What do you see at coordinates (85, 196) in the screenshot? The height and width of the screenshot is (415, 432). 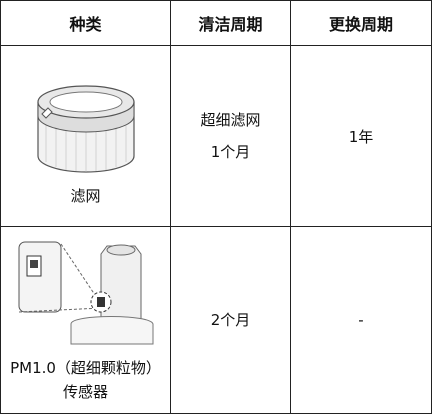 I see `type-caption: 滤网` at bounding box center [85, 196].